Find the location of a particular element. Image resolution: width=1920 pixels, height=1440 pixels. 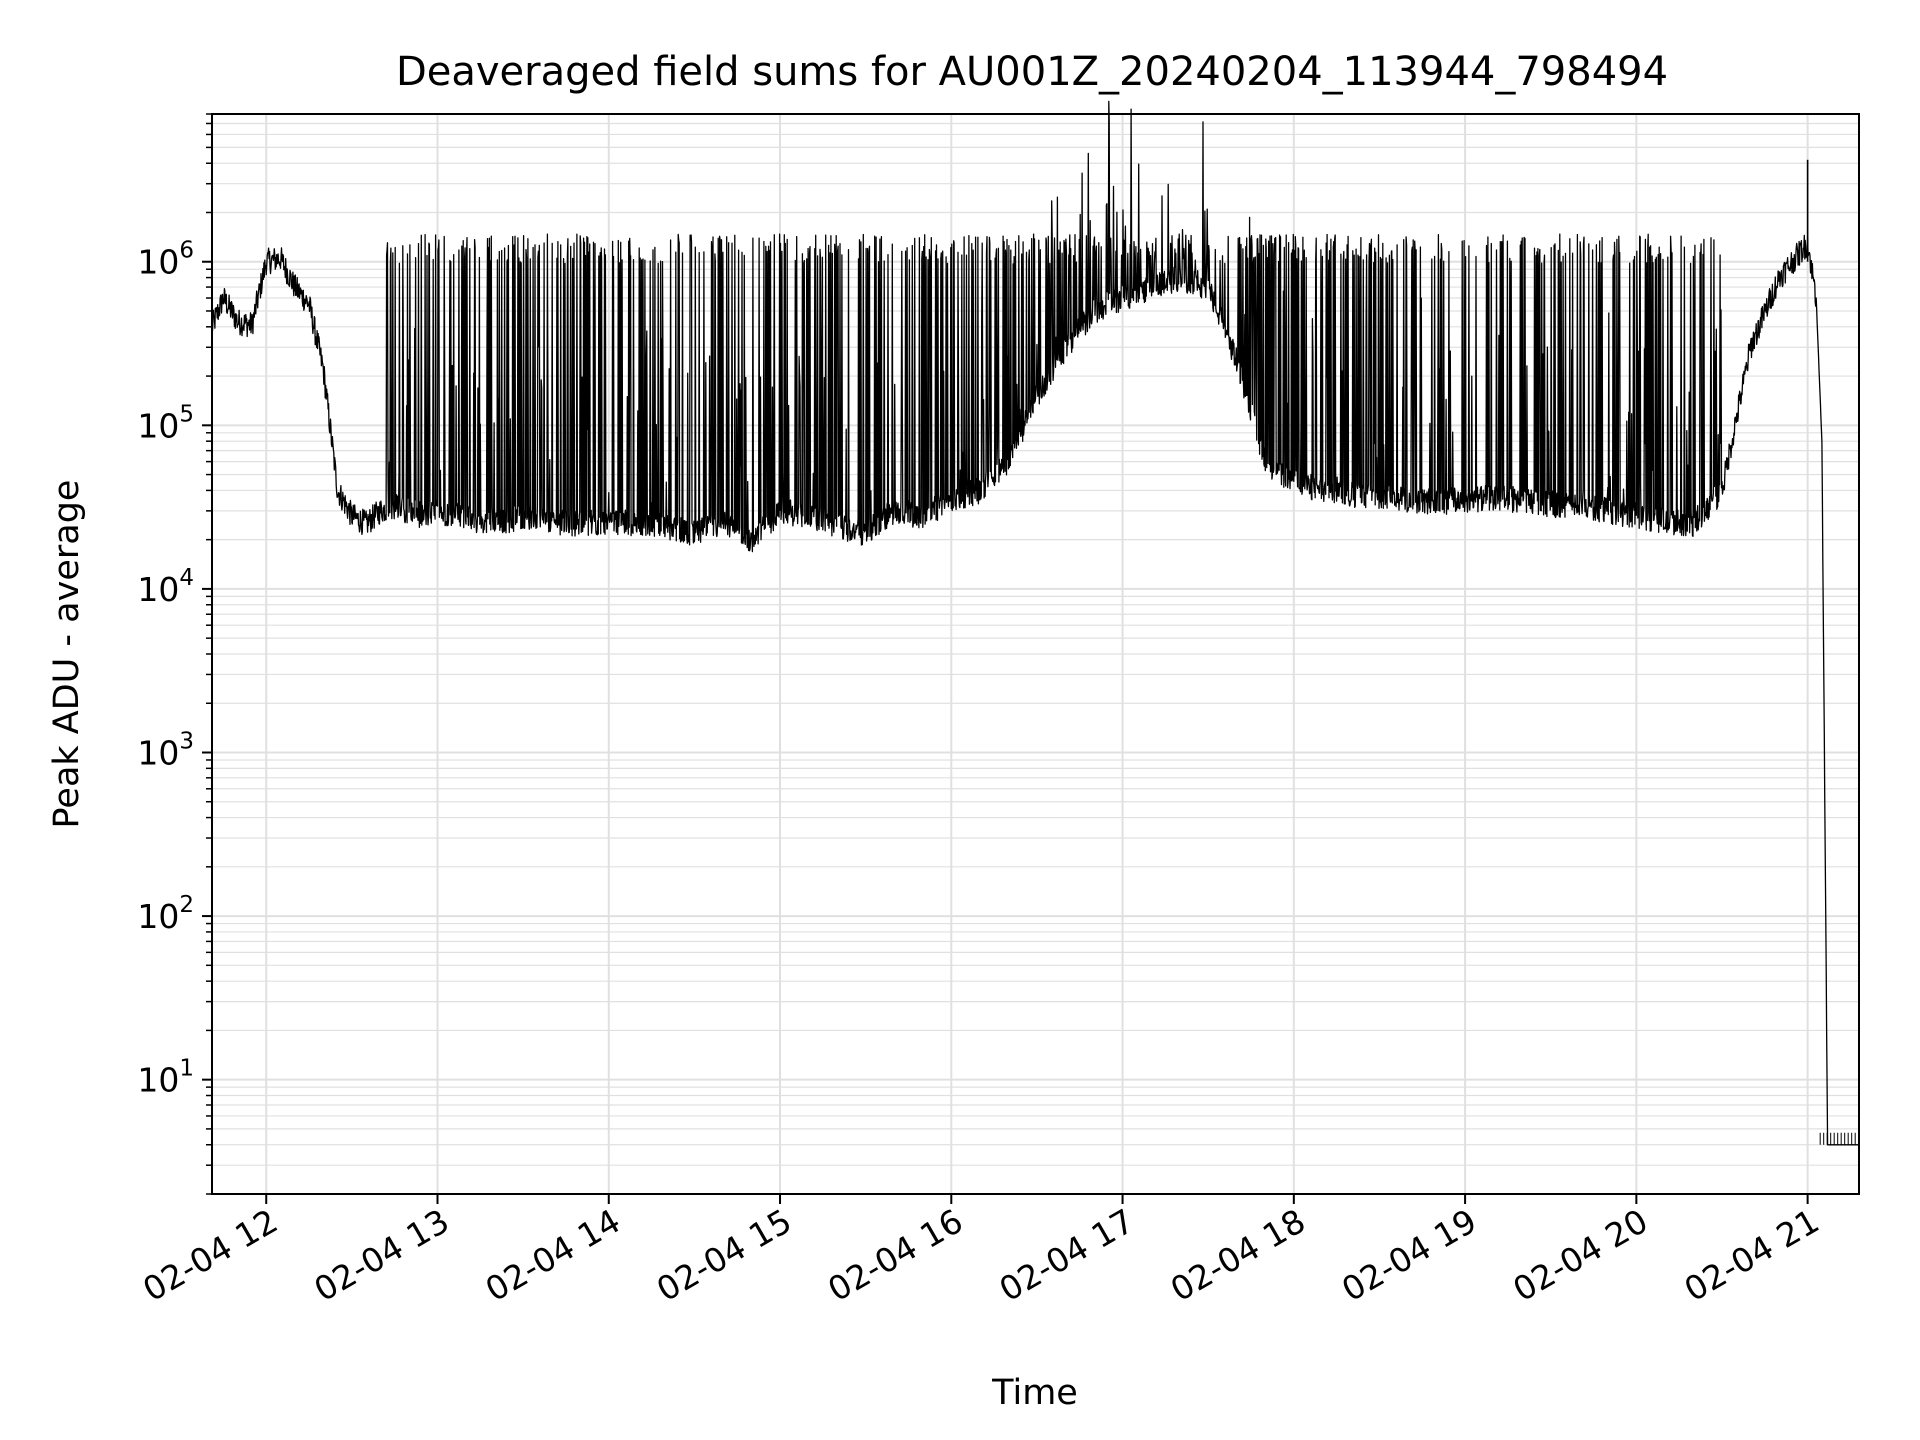

x-tick-label: 02-04 20 is located at coordinates (1580, 1255).